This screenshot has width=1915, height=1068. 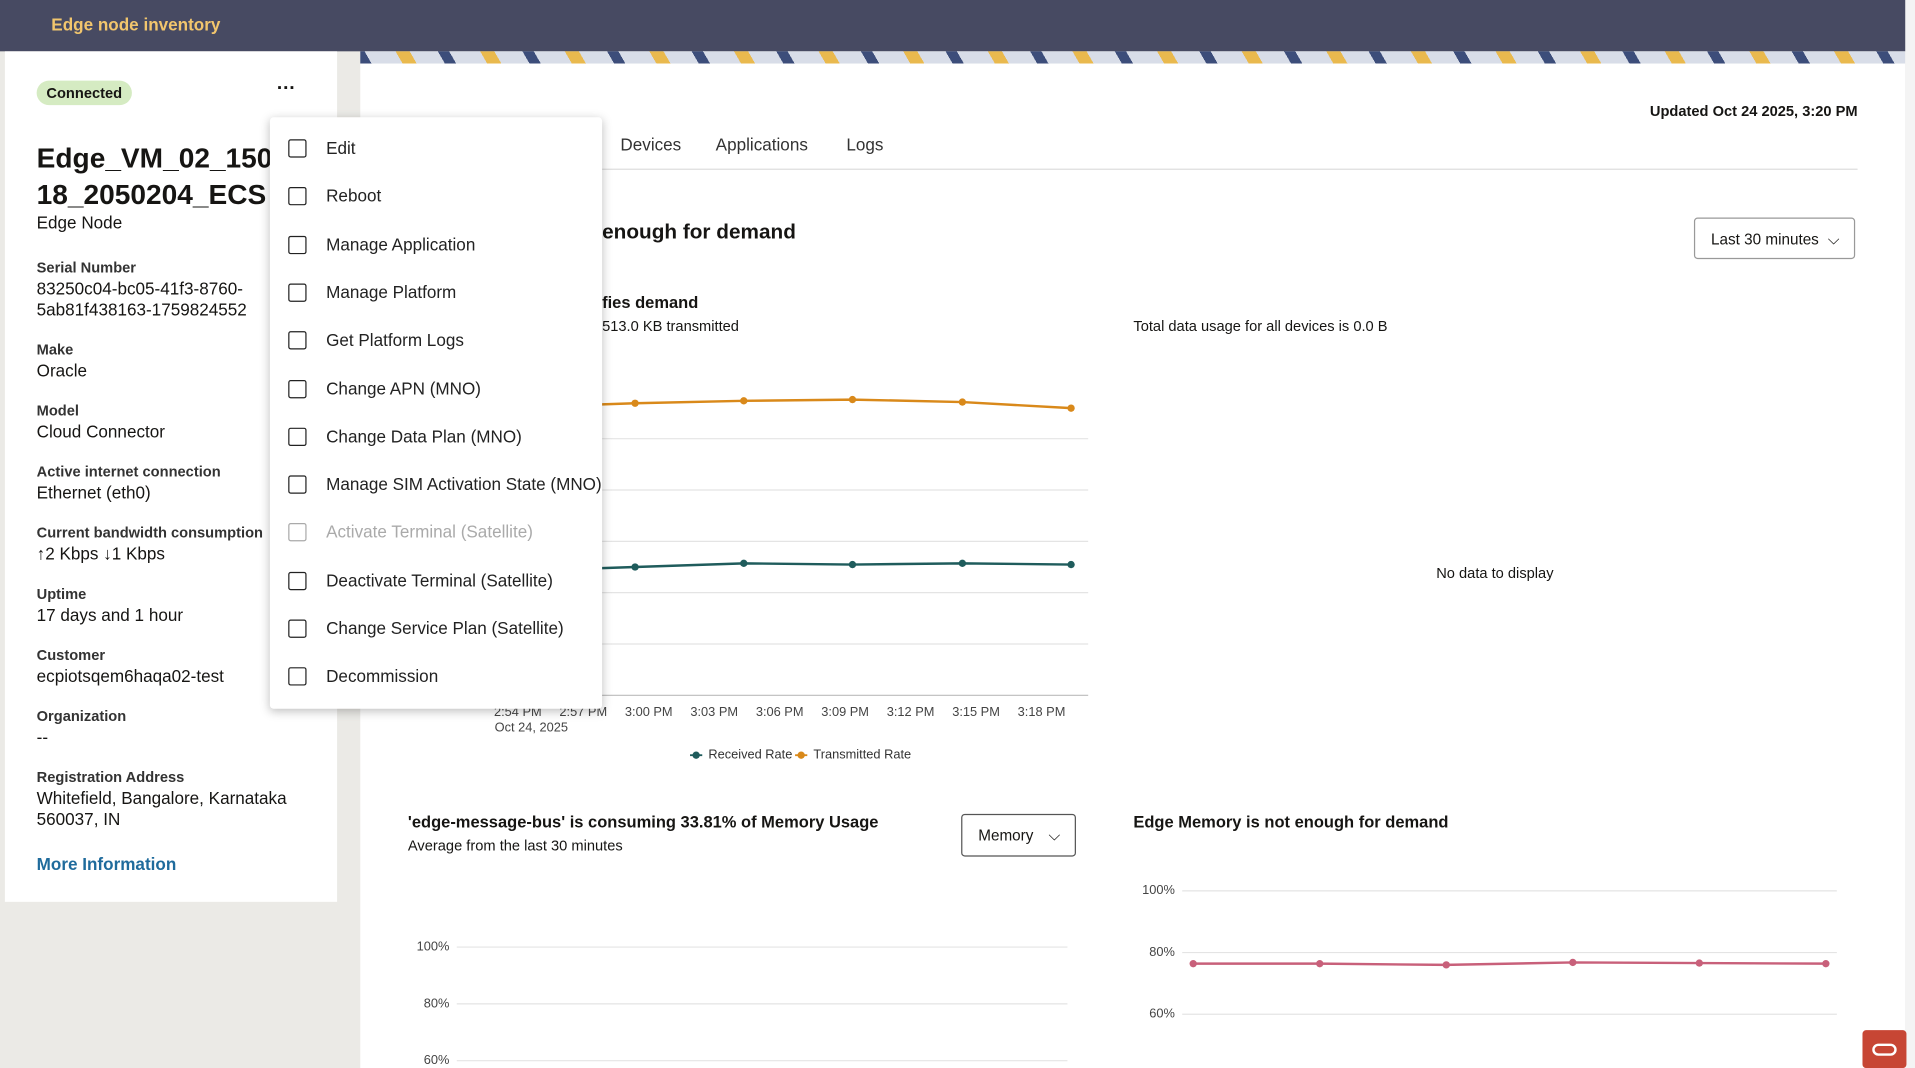 What do you see at coordinates (128, 472) in the screenshot?
I see `field-label: Active internet connection` at bounding box center [128, 472].